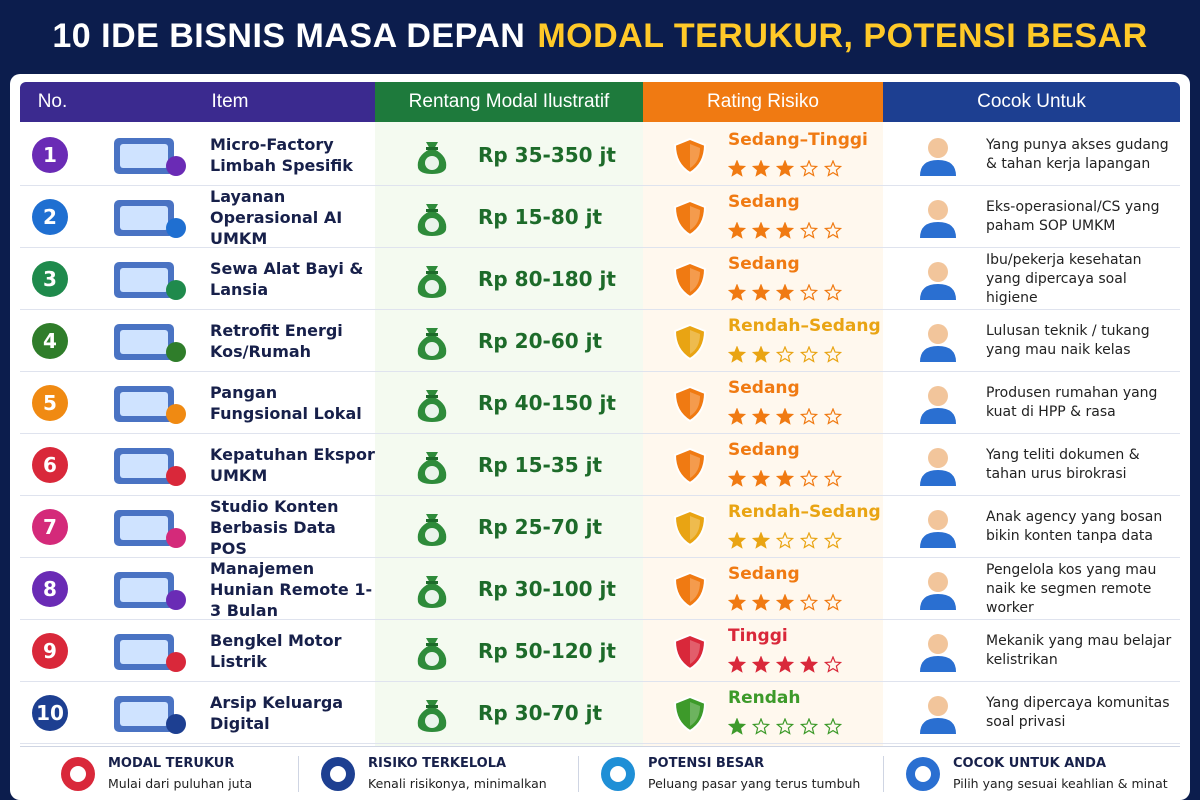  What do you see at coordinates (50, 527) in the screenshot?
I see `row-number: 7` at bounding box center [50, 527].